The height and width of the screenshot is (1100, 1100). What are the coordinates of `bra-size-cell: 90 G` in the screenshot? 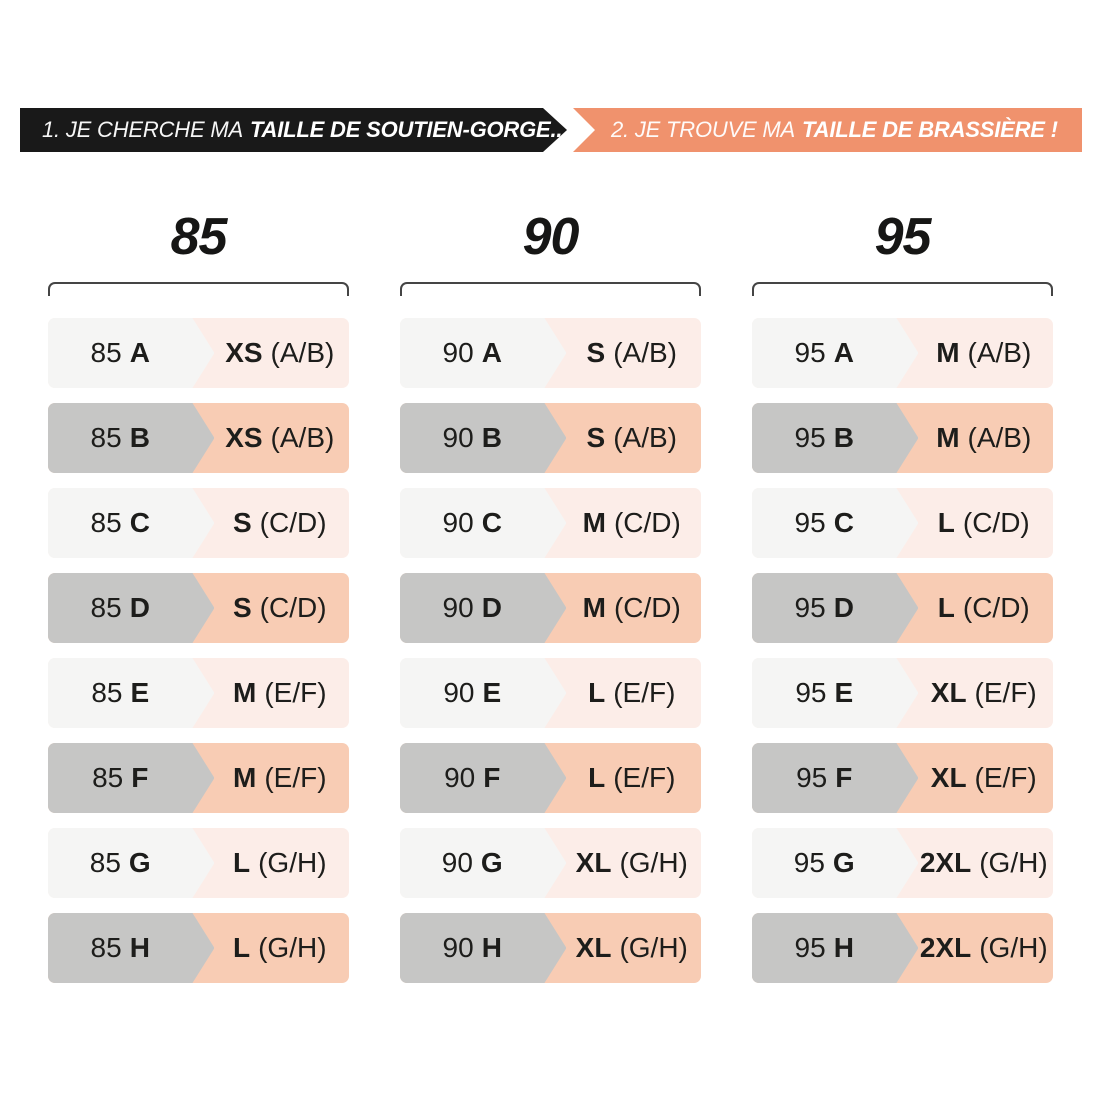 It's located at (472, 862).